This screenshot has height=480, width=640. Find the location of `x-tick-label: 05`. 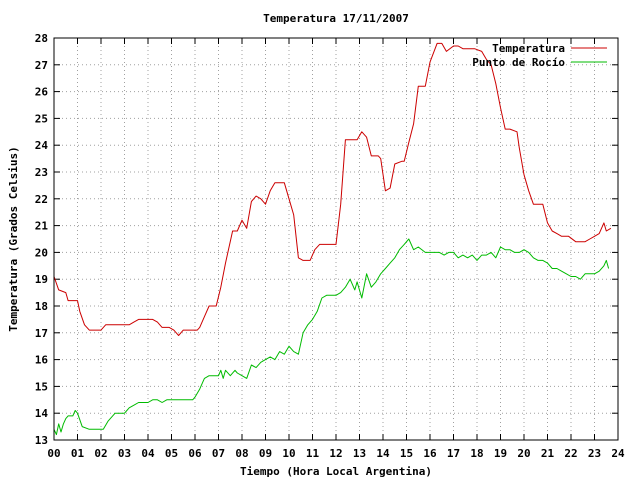

x-tick-label: 05 is located at coordinates (171, 453).